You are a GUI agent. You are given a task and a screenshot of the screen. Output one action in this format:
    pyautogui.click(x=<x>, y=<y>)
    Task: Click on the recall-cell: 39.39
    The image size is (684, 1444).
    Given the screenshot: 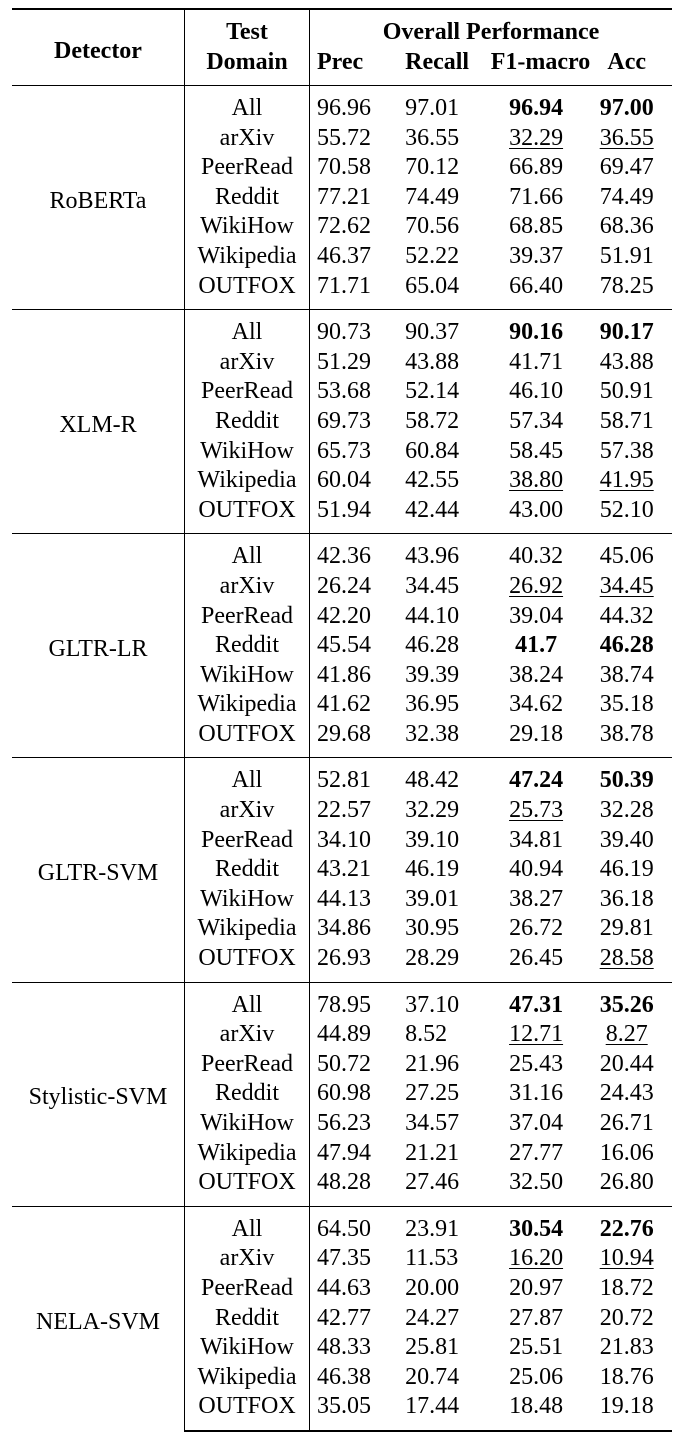 What is the action you would take?
    pyautogui.click(x=432, y=674)
    